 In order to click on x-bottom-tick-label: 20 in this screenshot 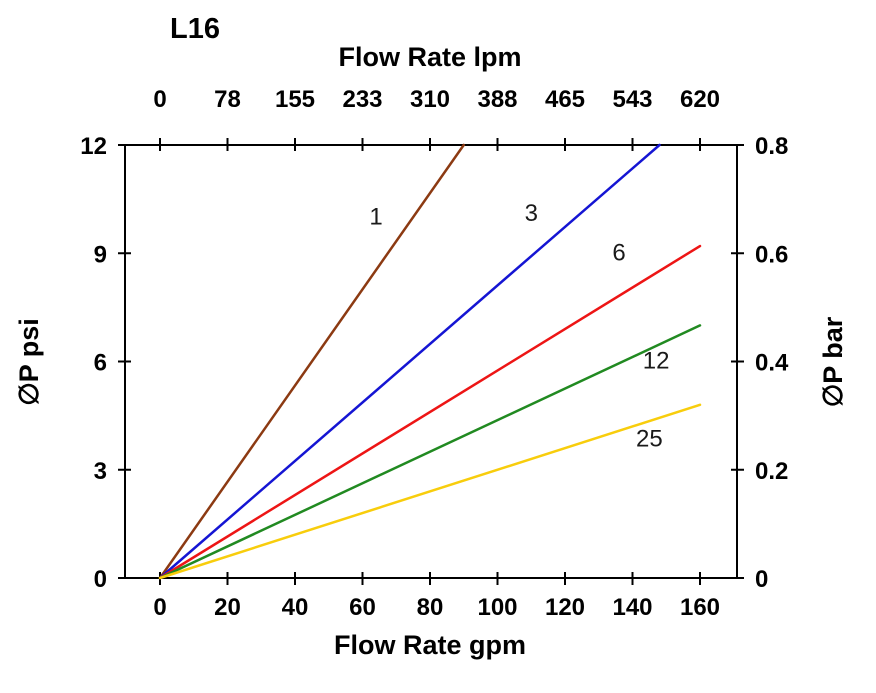, I will do `click(227, 607)`.